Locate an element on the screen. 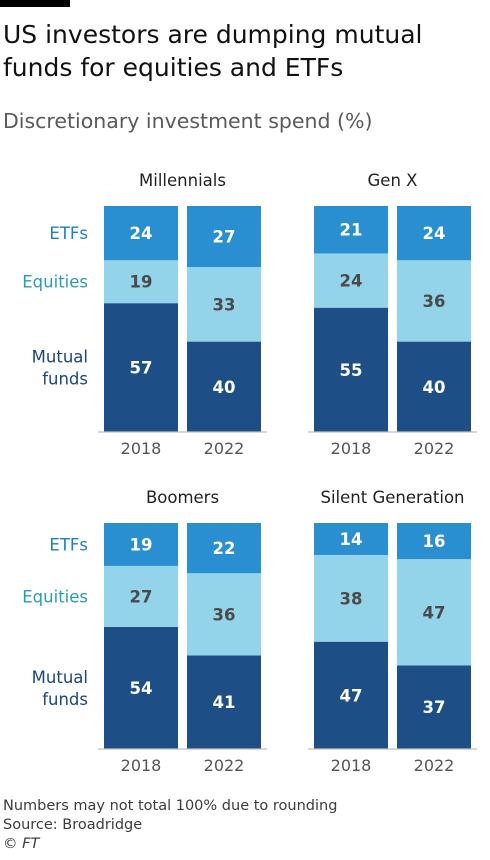  data-label-etfs-2018: 21 is located at coordinates (351, 230).